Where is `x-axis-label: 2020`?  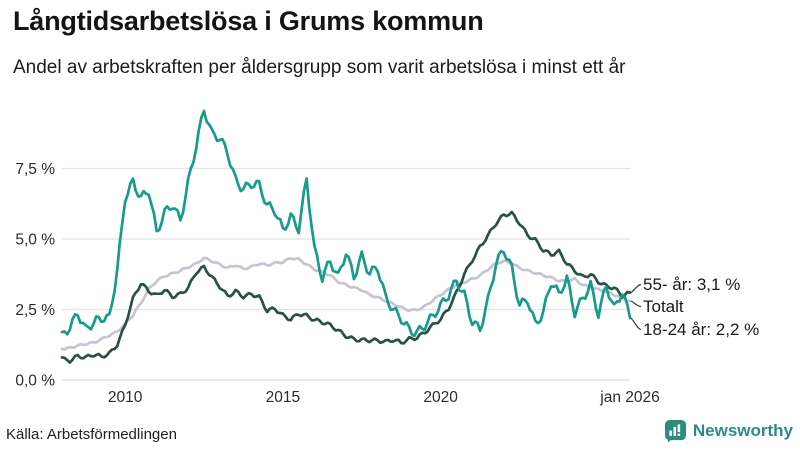
x-axis-label: 2020 is located at coordinates (440, 397).